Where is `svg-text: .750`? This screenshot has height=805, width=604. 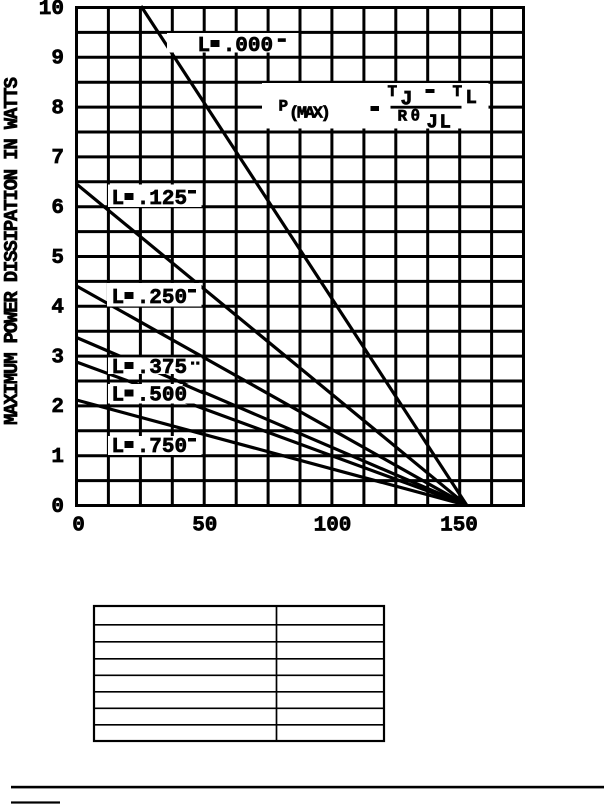 svg-text: .750 is located at coordinates (162, 447).